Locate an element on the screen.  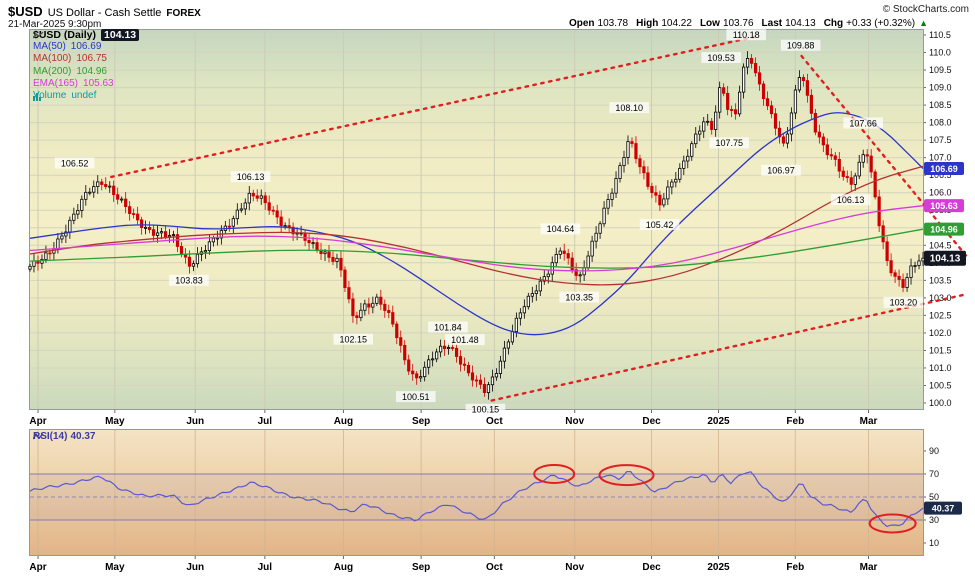
legend-ma50: MA(50) 106.69 is located at coordinates (86, 47).